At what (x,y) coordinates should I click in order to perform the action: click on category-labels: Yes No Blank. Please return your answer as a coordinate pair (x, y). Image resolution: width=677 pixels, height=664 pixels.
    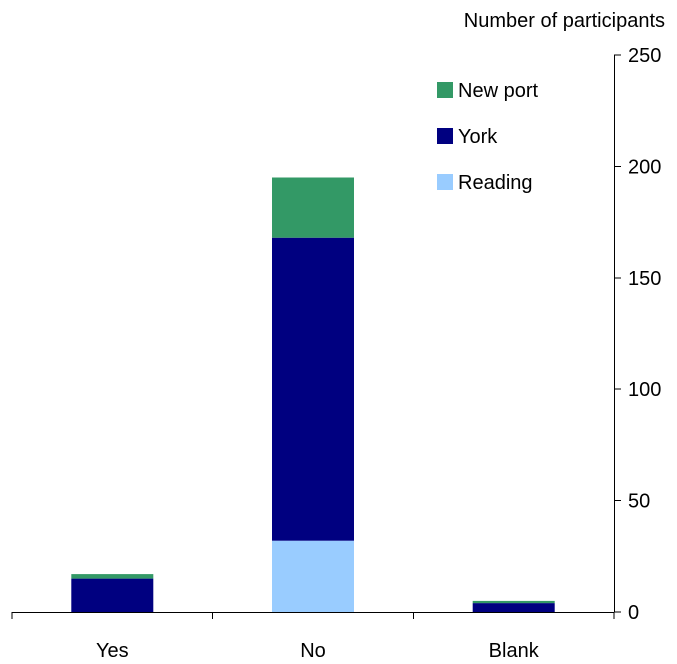
    Looking at the image, I should click on (318, 651).